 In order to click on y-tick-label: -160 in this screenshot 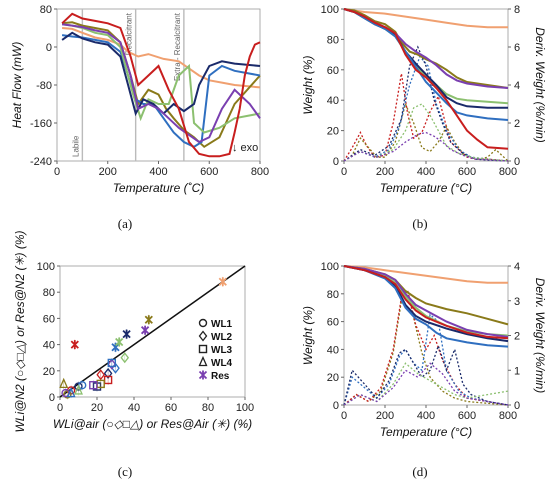, I will do `click(41, 124)`.